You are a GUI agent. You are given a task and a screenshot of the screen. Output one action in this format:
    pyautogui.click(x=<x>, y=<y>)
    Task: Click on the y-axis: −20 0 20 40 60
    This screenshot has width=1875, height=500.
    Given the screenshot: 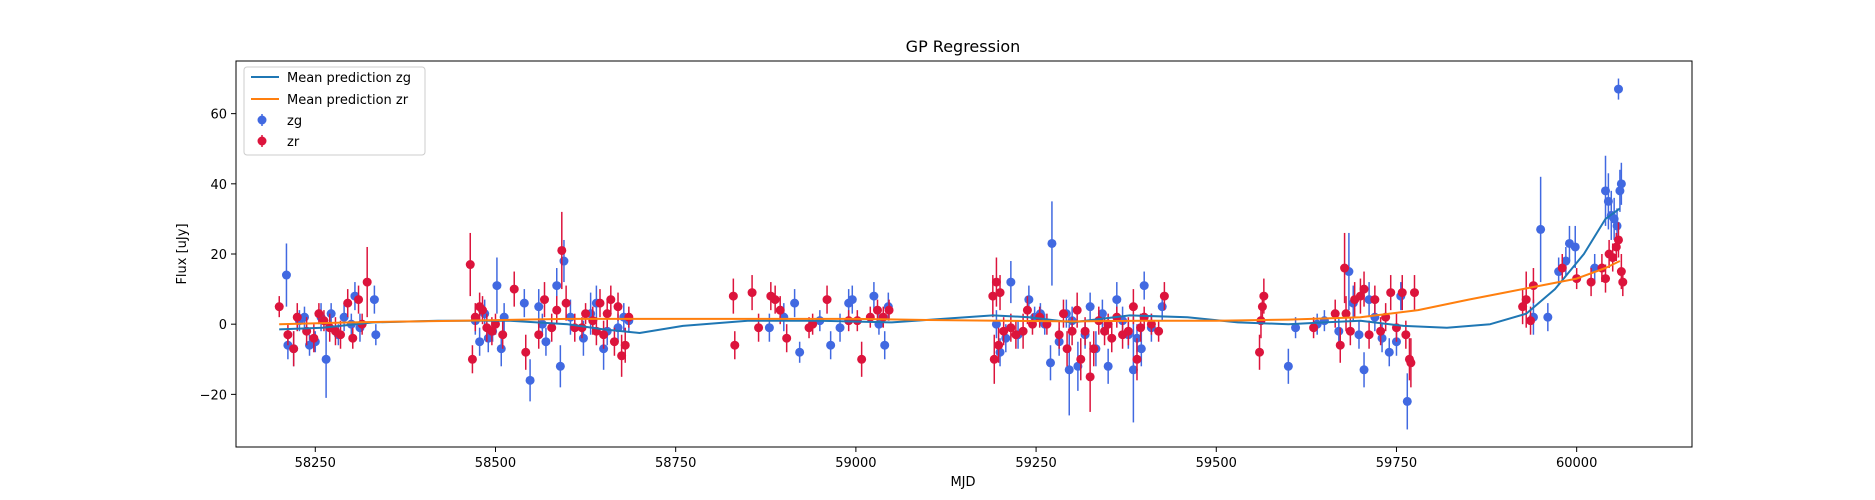 What is the action you would take?
    pyautogui.click(x=218, y=255)
    